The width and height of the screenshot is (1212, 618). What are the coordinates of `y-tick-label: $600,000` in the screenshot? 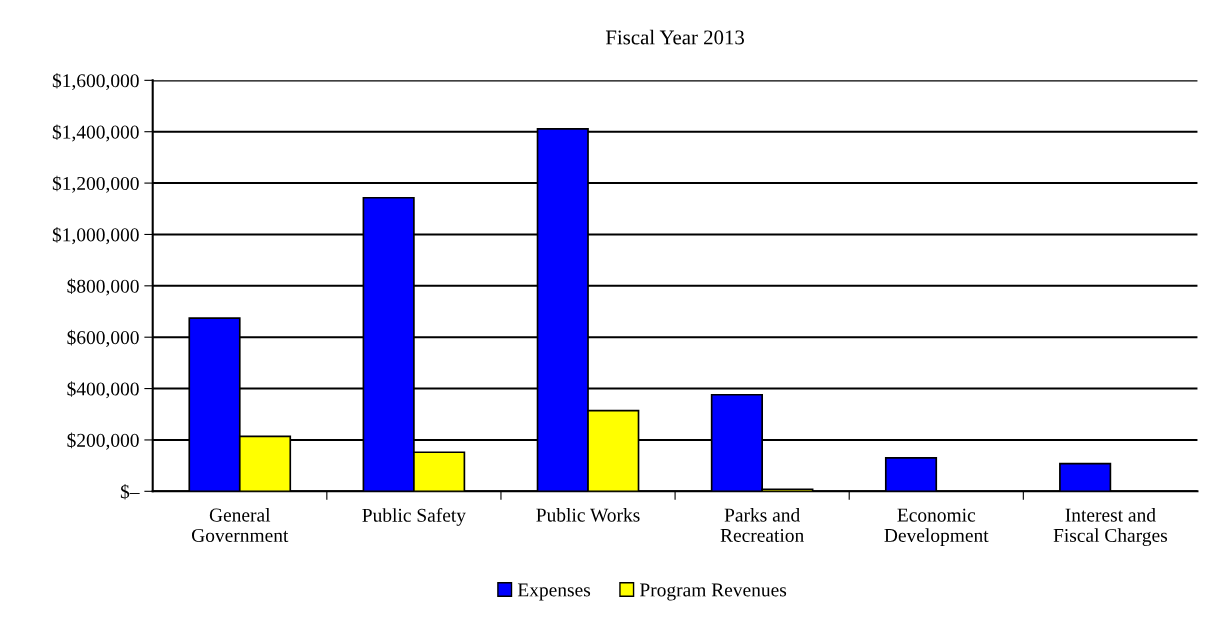 It's located at (103, 338).